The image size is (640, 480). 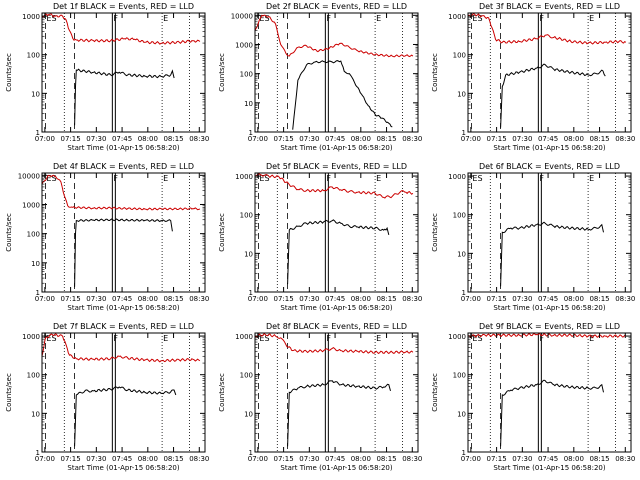 I want to click on y-tick-label: 10000, so click(x=242, y=16).